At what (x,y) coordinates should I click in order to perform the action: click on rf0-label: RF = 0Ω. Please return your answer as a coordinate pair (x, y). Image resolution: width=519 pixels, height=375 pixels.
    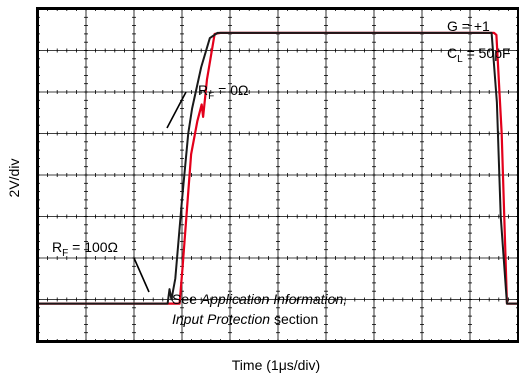
    Looking at the image, I should click on (223, 92).